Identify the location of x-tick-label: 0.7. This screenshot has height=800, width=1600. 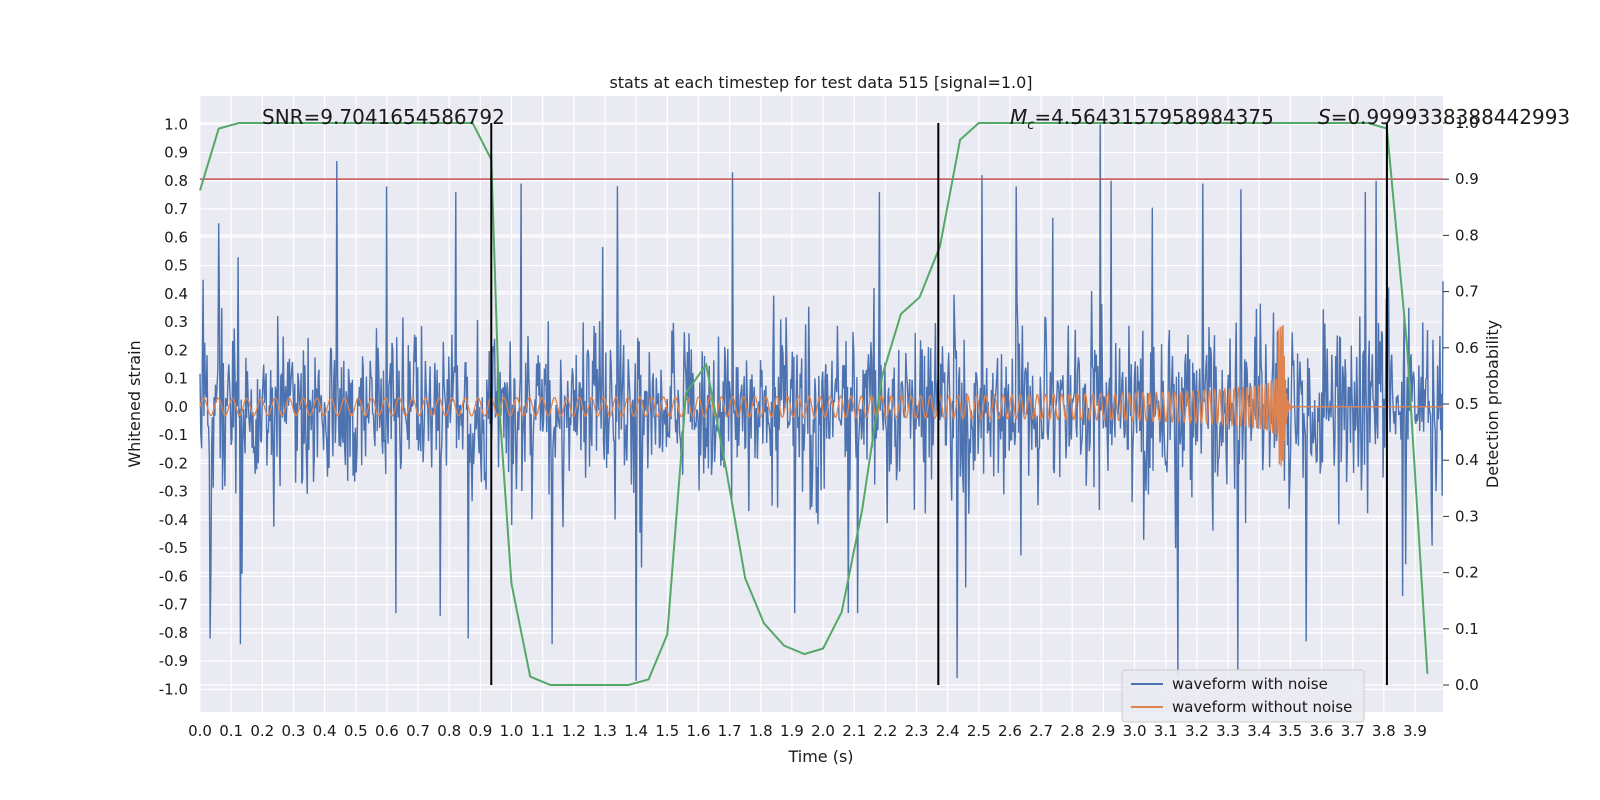
(418, 731).